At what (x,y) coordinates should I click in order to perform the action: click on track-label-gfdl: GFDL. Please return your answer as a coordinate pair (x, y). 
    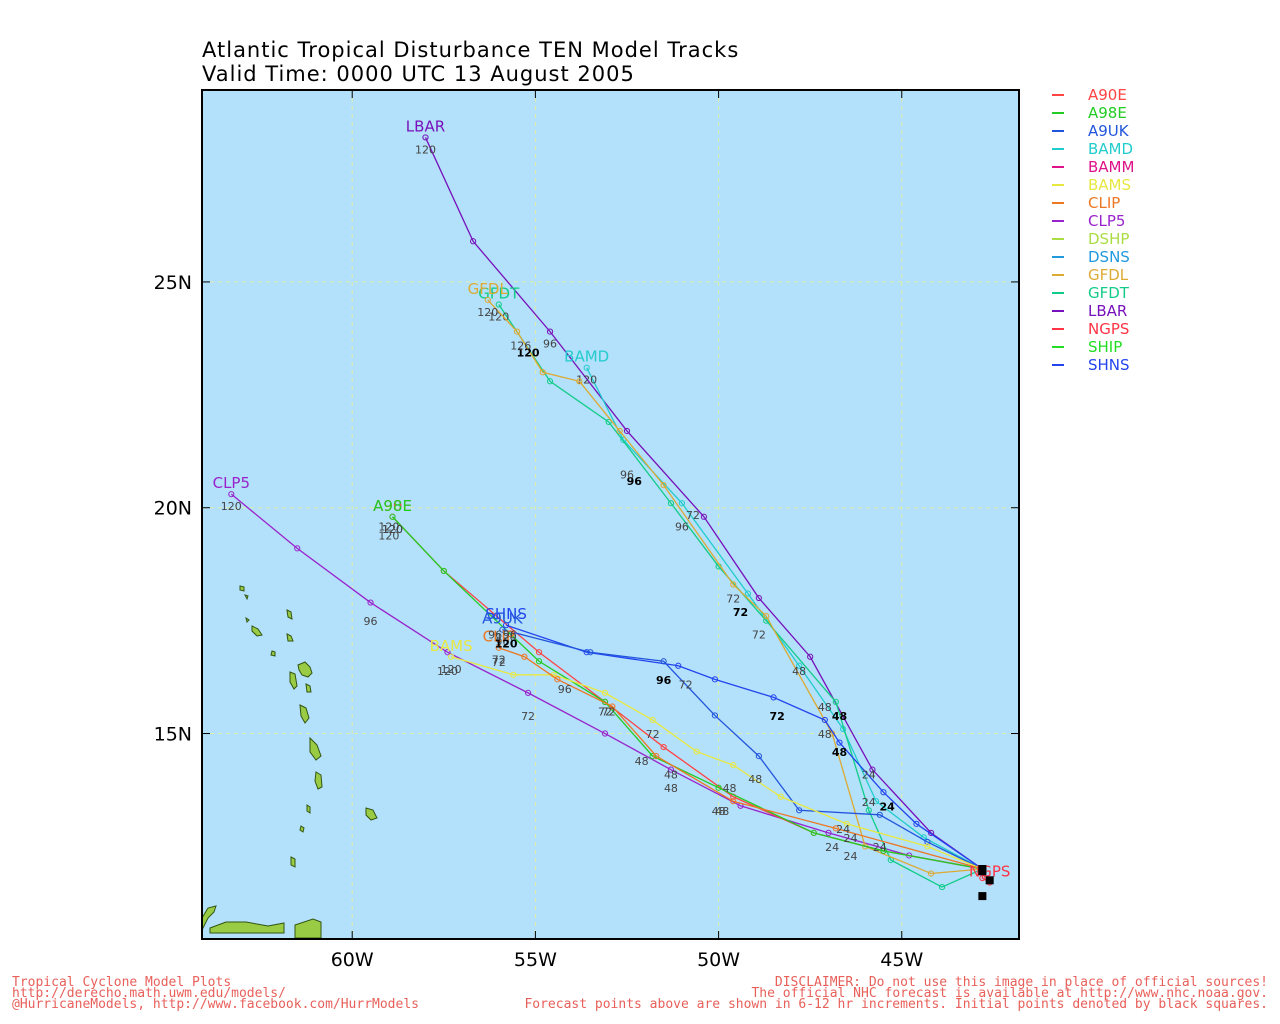
    Looking at the image, I should click on (488, 289).